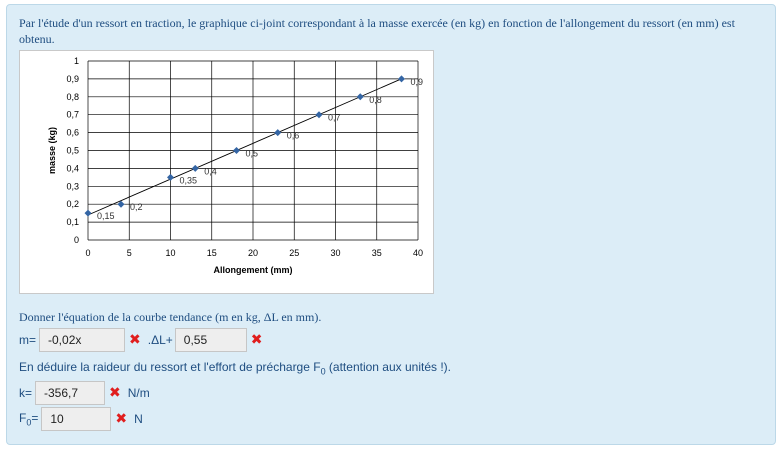  I want to click on data-label: 0,6, so click(293, 136).